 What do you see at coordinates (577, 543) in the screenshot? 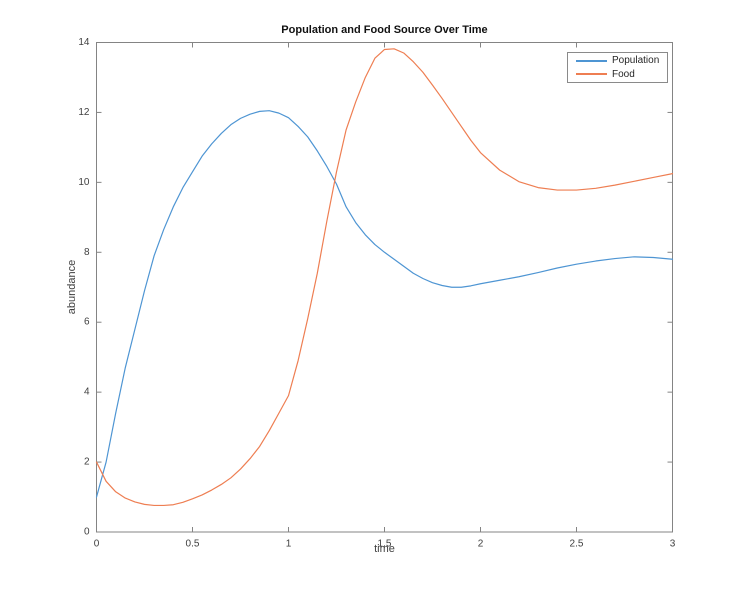
I see `x-tick-label: 2.5` at bounding box center [577, 543].